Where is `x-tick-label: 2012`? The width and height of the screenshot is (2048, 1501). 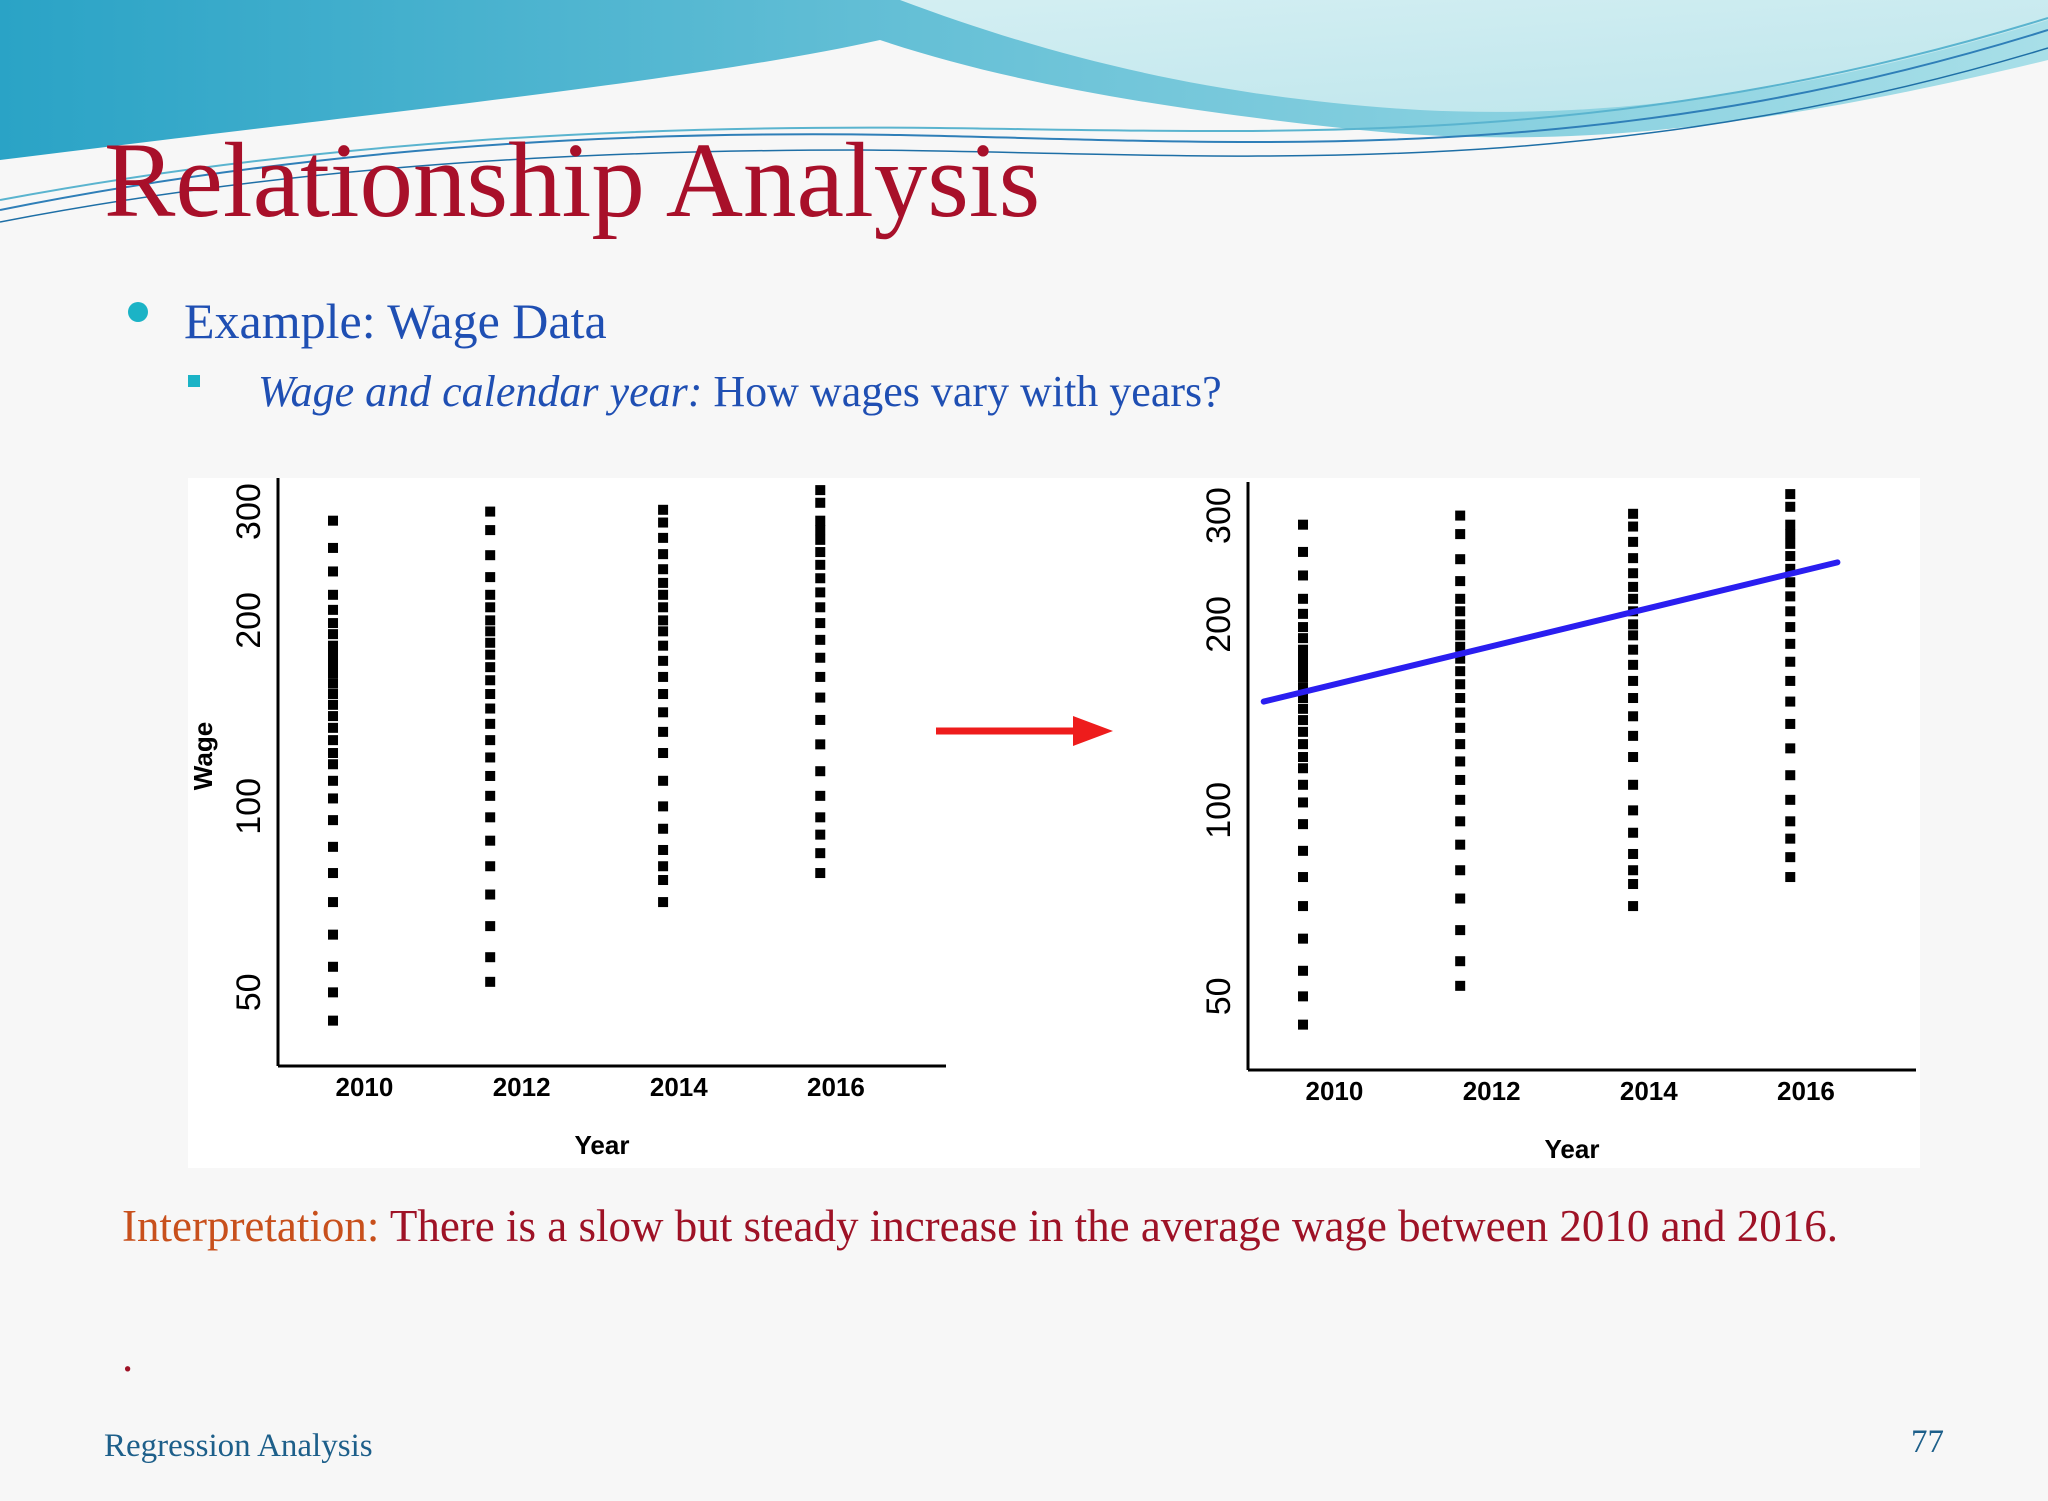 x-tick-label: 2012 is located at coordinates (1492, 1091).